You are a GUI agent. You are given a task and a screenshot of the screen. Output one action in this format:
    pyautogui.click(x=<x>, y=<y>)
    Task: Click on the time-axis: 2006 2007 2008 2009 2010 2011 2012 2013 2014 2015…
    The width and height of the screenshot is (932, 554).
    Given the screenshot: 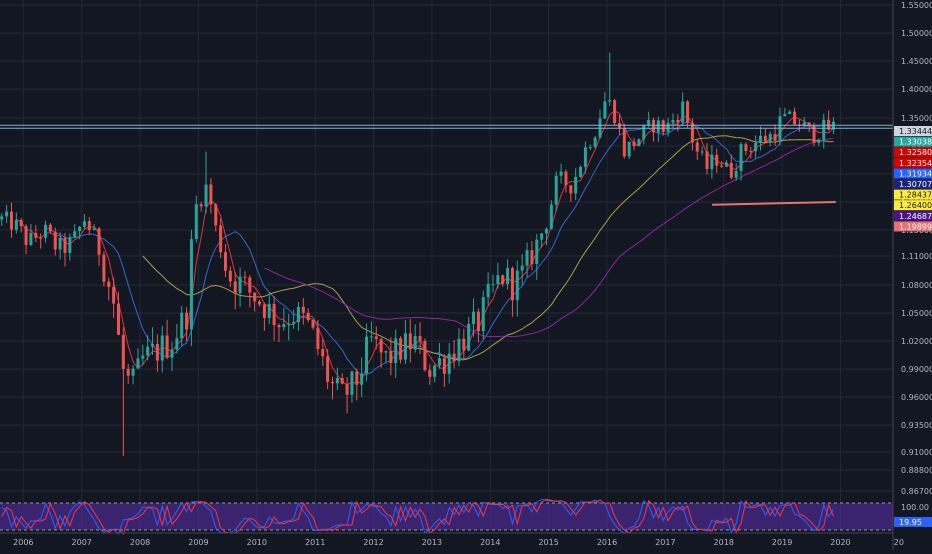 What is the action you would take?
    pyautogui.click(x=452, y=539)
    